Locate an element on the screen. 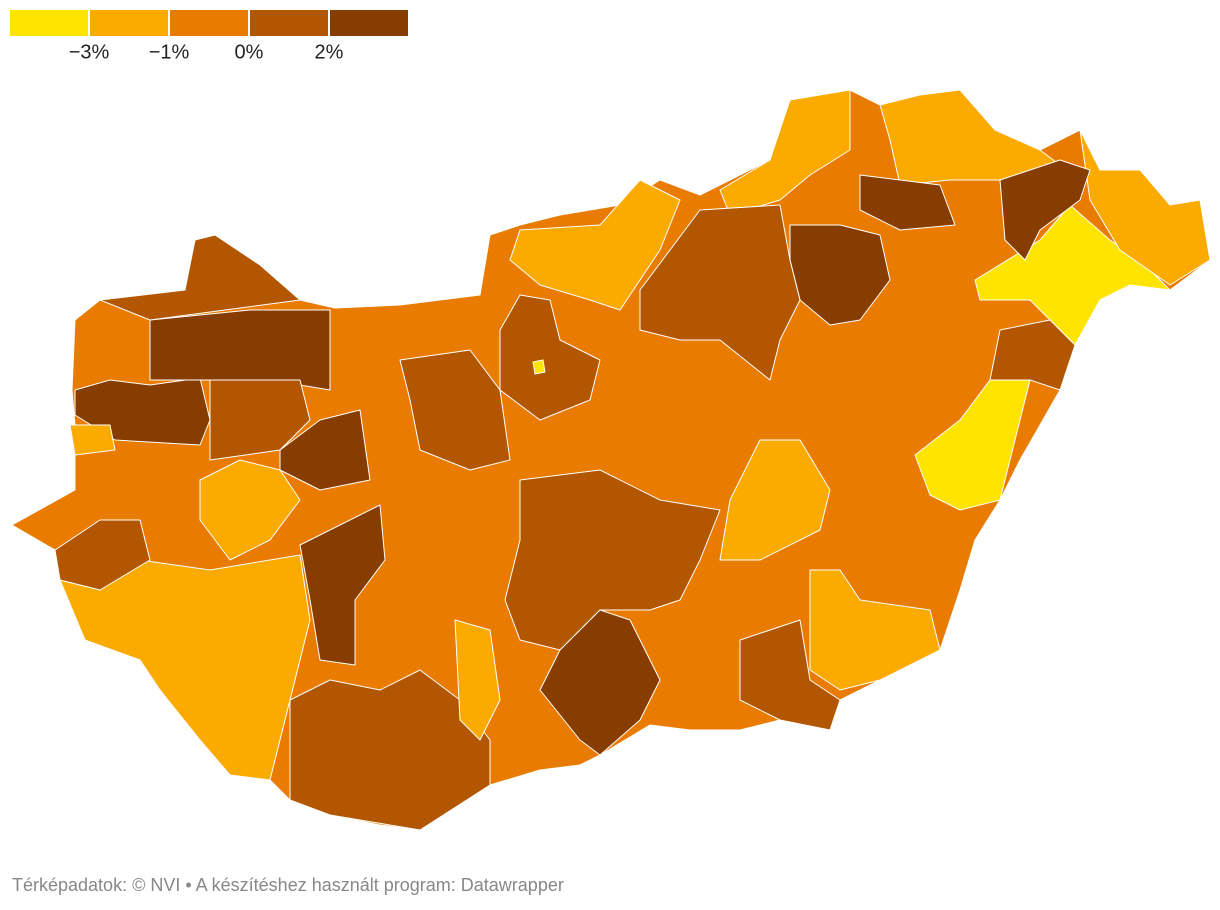 This screenshot has height=910, width=1220. legend-tick-label: −1% is located at coordinates (169, 52).